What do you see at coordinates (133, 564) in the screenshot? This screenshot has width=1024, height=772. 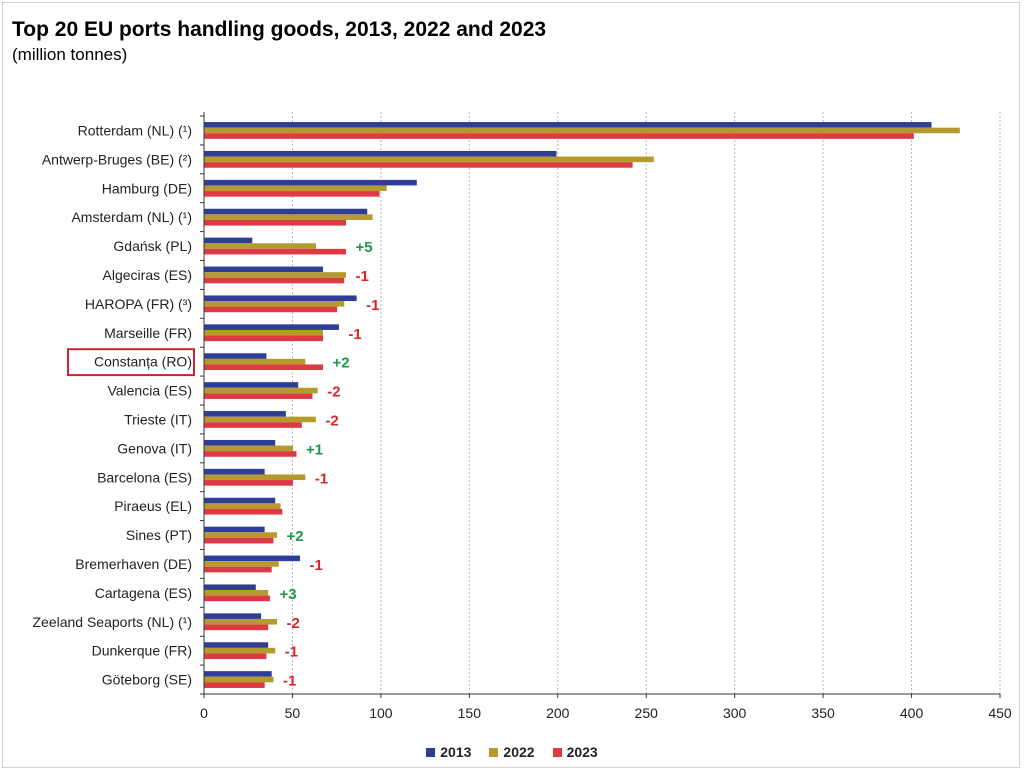 I see `category-label: Bremerhaven (DE)` at bounding box center [133, 564].